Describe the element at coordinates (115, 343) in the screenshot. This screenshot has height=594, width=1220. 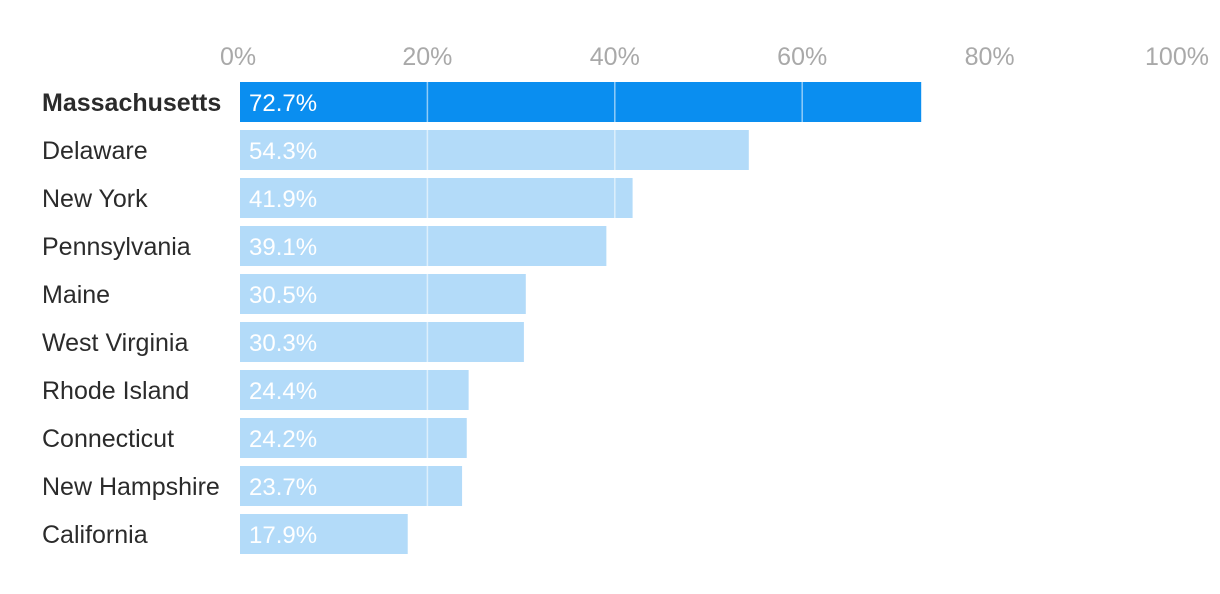
I see `category-label: West Virginia` at that location.